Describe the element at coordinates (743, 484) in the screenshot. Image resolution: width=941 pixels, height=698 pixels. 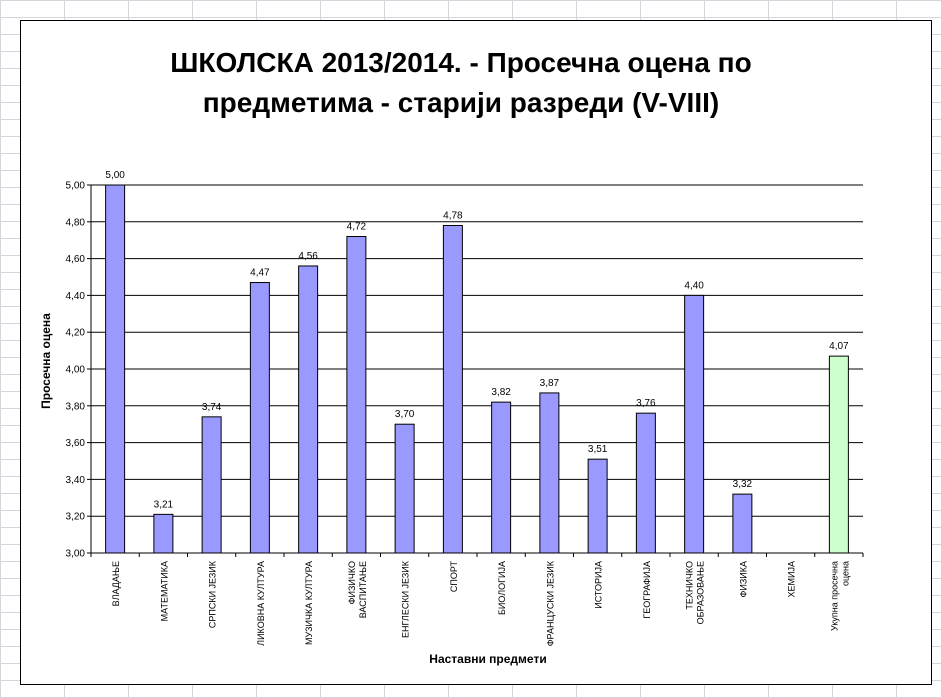
I see `data-label: 3,32` at that location.